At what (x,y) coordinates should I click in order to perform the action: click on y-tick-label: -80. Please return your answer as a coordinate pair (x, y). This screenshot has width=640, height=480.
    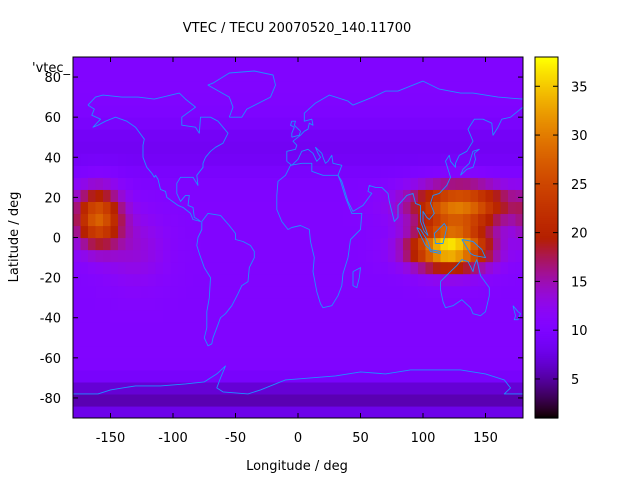
    Looking at the image, I should click on (50, 399).